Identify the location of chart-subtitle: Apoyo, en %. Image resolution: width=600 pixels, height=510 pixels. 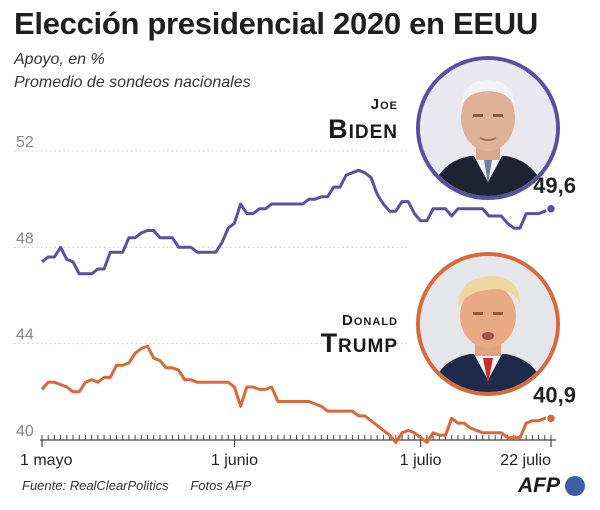
(59, 59).